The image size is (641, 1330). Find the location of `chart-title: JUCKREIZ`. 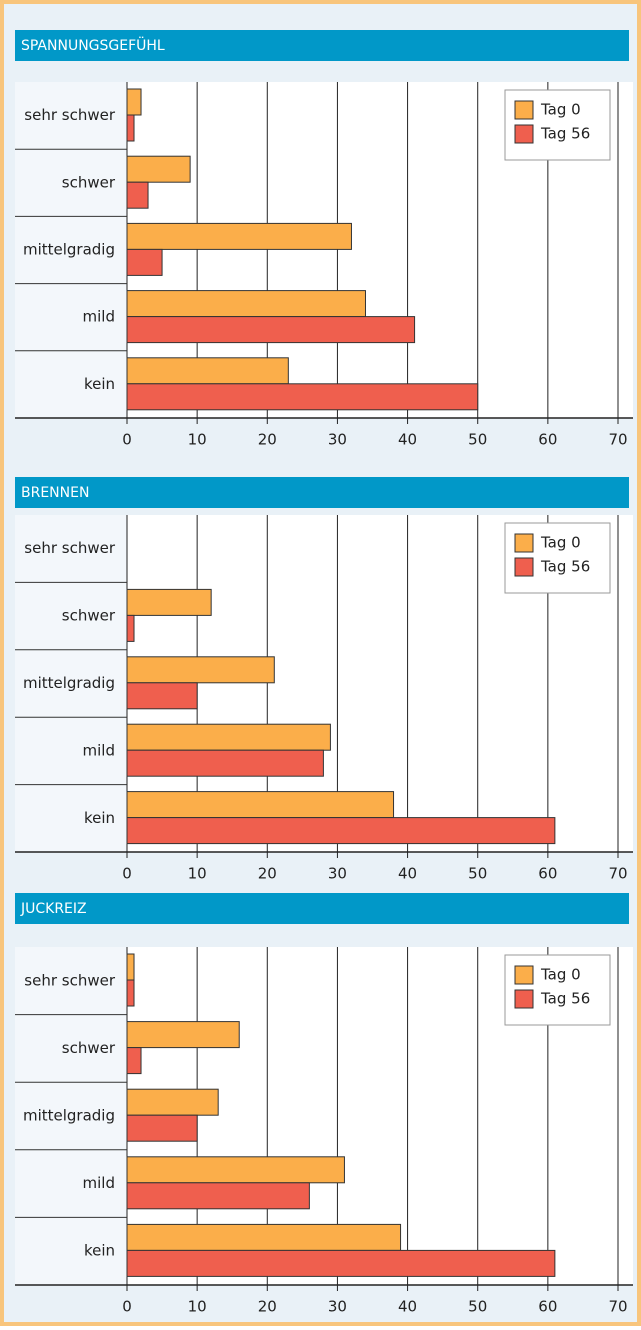

chart-title: JUCKREIZ is located at coordinates (53, 909).